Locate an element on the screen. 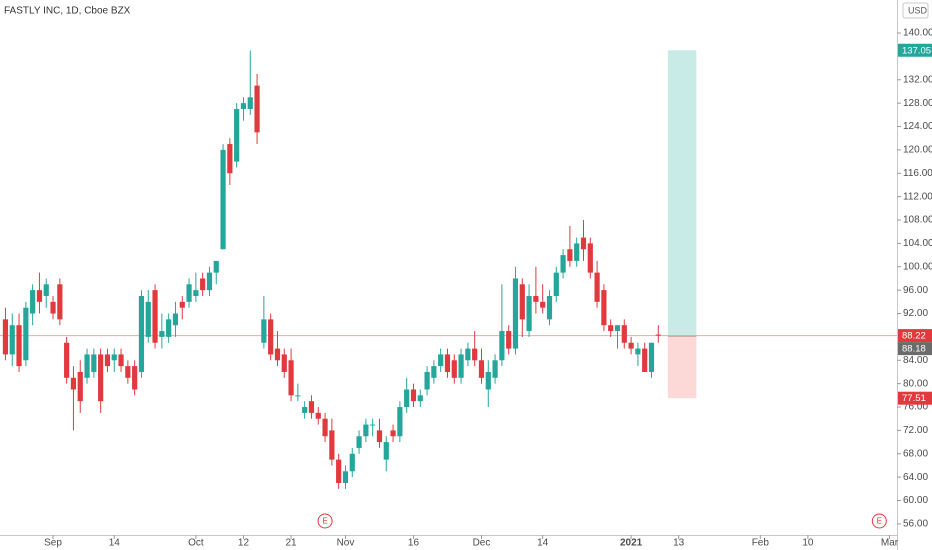  y-tick-label: 120.00 is located at coordinates (917, 150).